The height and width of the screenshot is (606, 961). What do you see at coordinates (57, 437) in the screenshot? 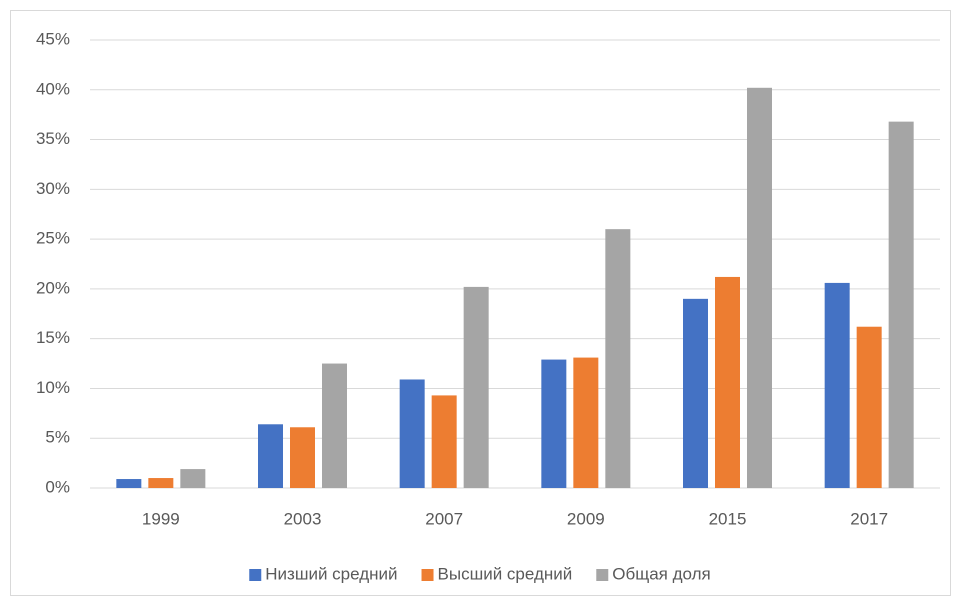
I see `y-tick-label: 5%` at bounding box center [57, 437].